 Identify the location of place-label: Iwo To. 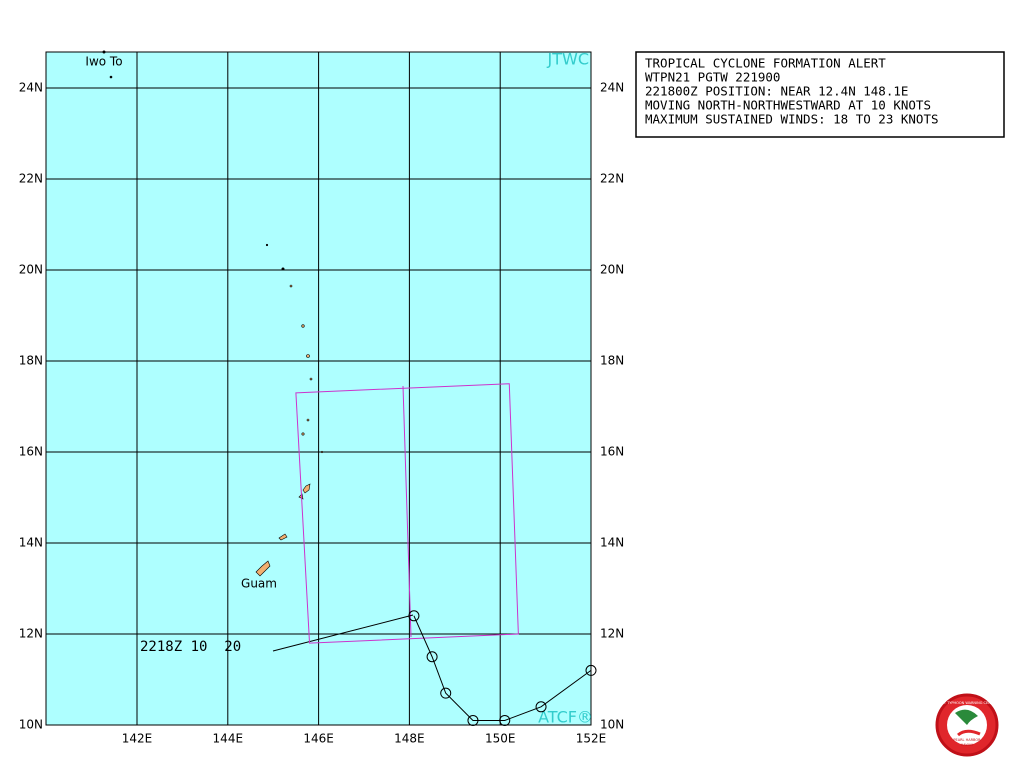
(103, 62).